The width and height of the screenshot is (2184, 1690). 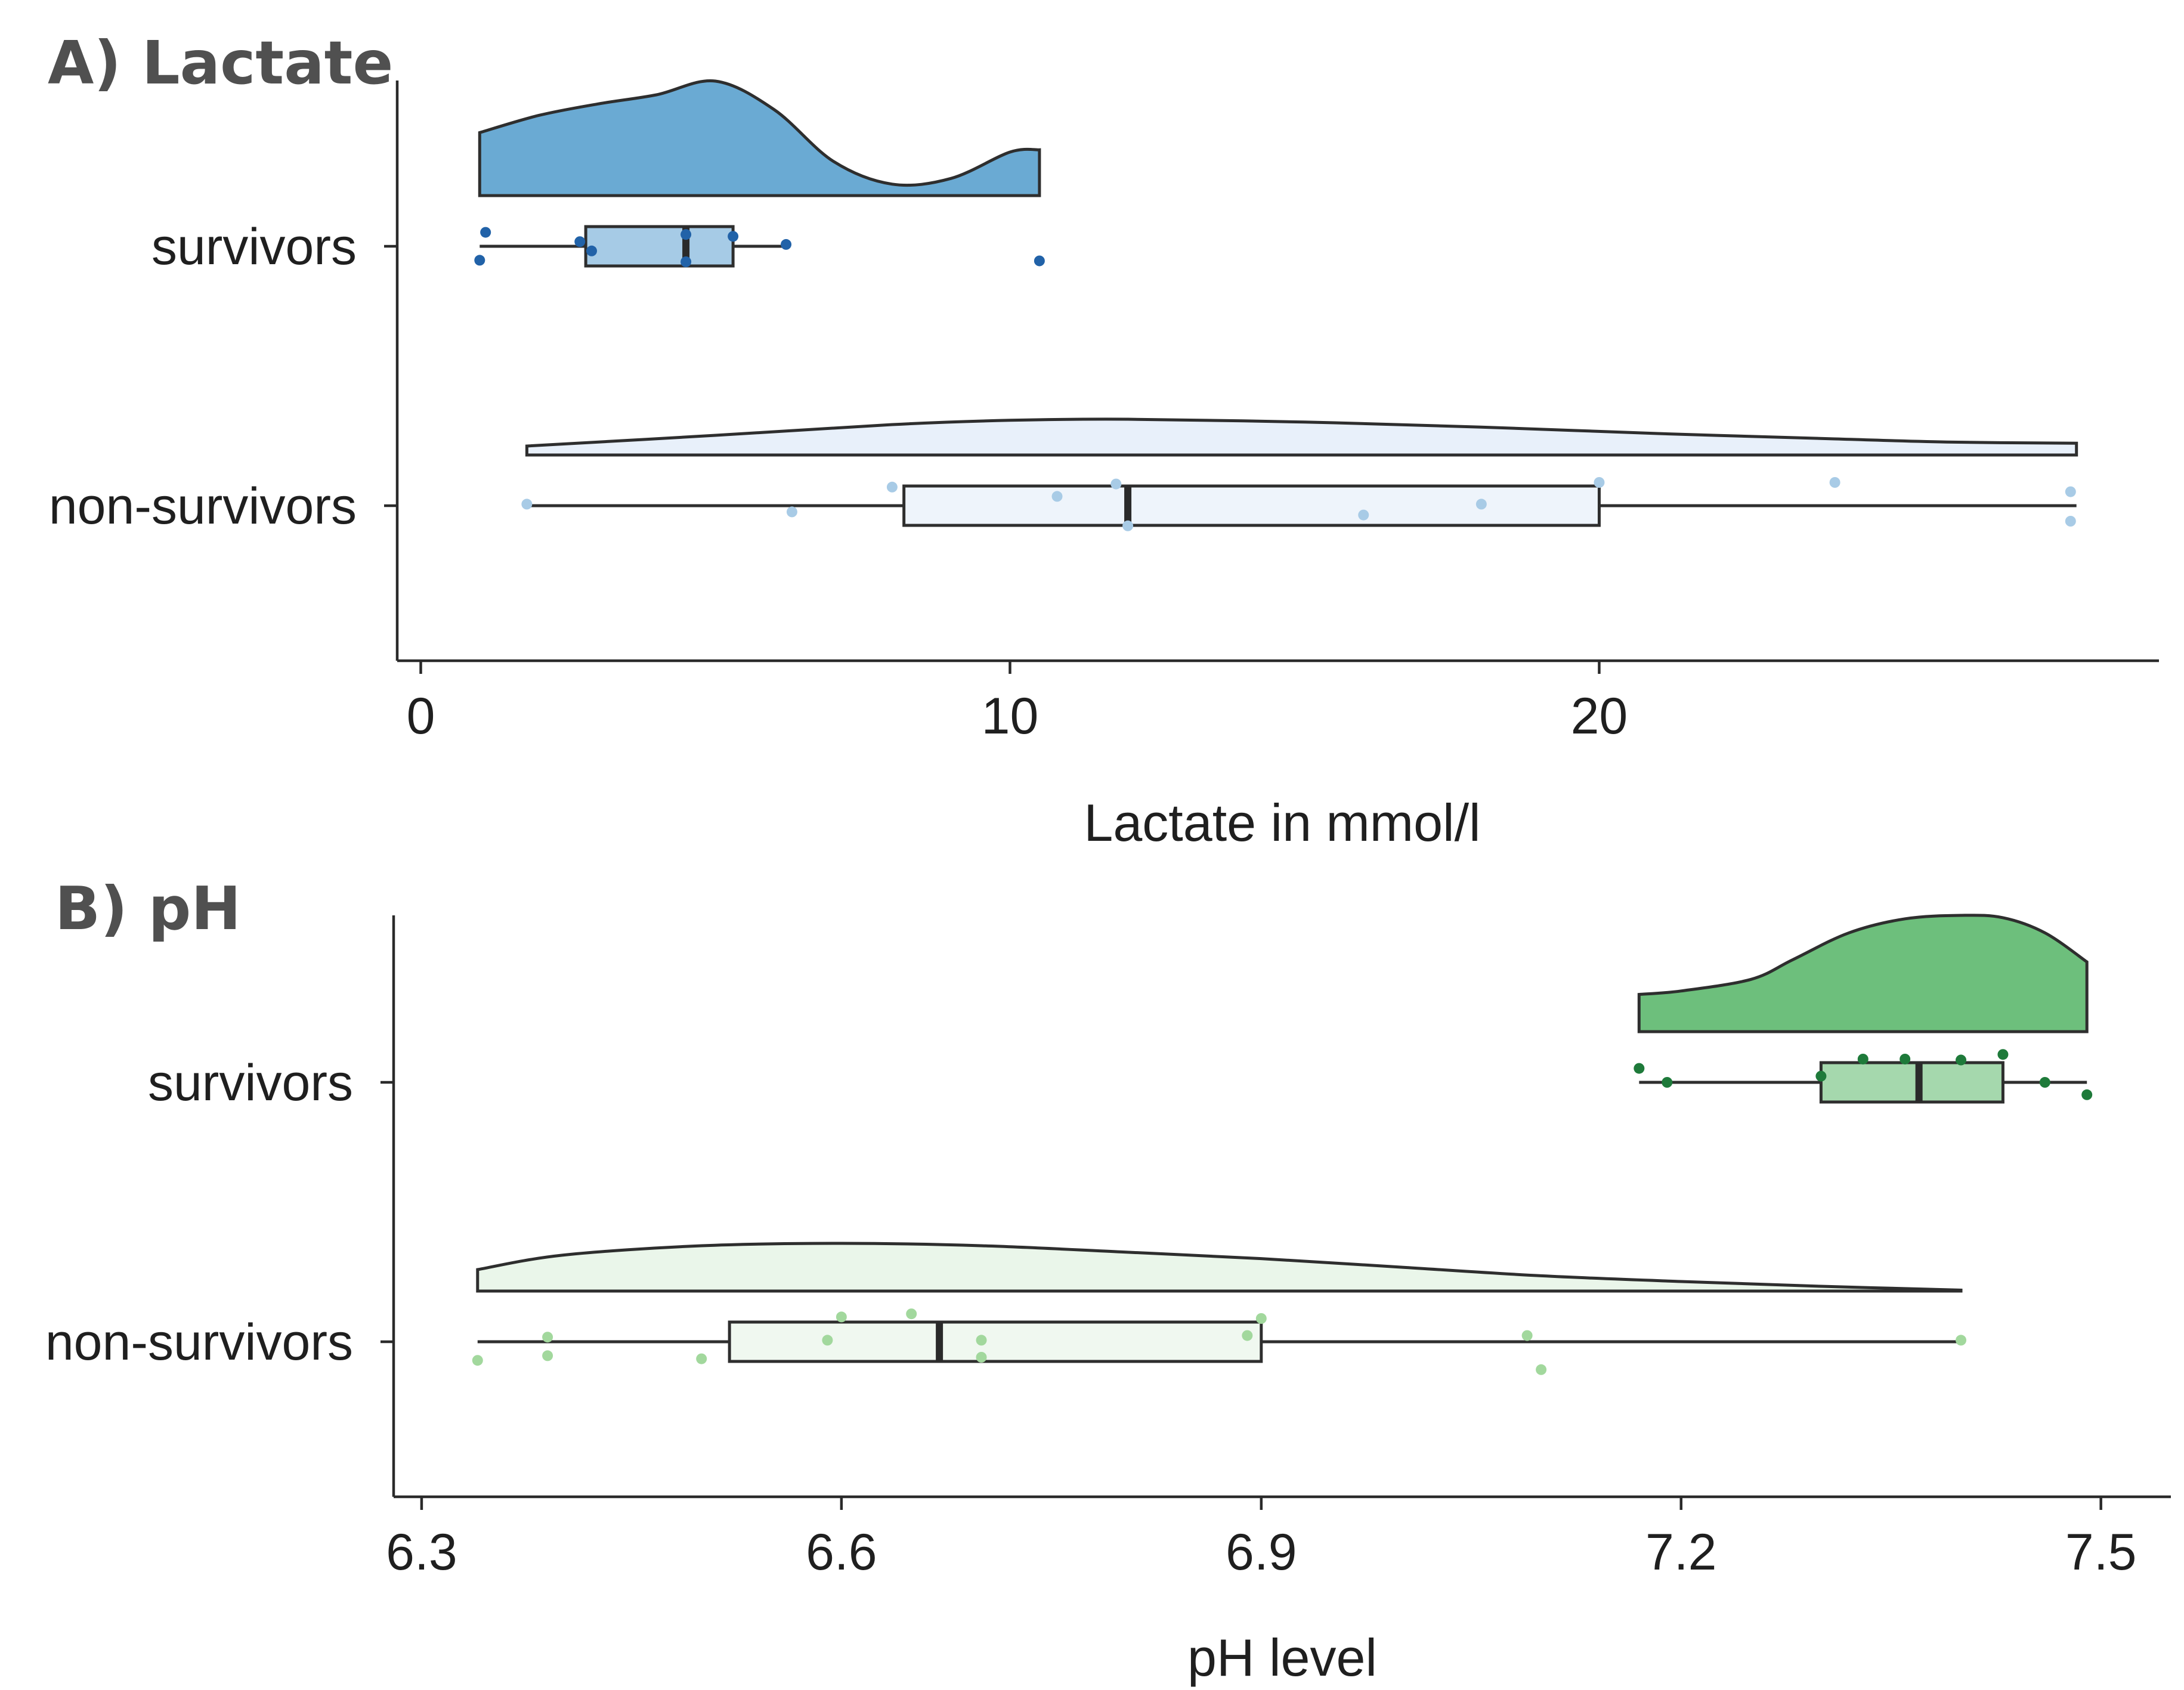 What do you see at coordinates (1681, 1552) in the screenshot?
I see `x-tick-label-ph-3: 7.2` at bounding box center [1681, 1552].